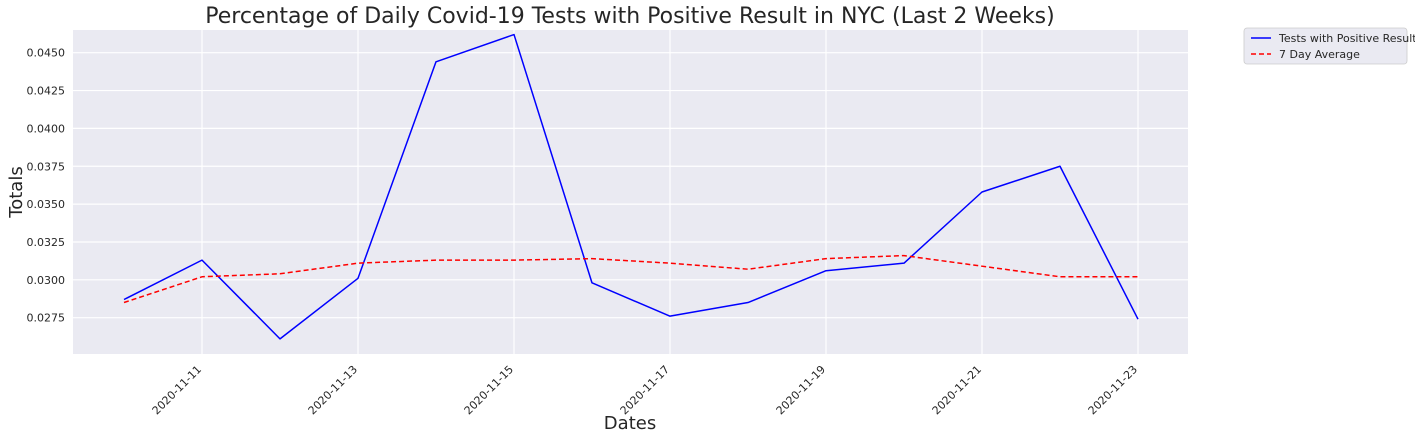 Image resolution: width=1415 pixels, height=440 pixels. What do you see at coordinates (46, 318) in the screenshot?
I see `y-tick-label: 0.0275` at bounding box center [46, 318].